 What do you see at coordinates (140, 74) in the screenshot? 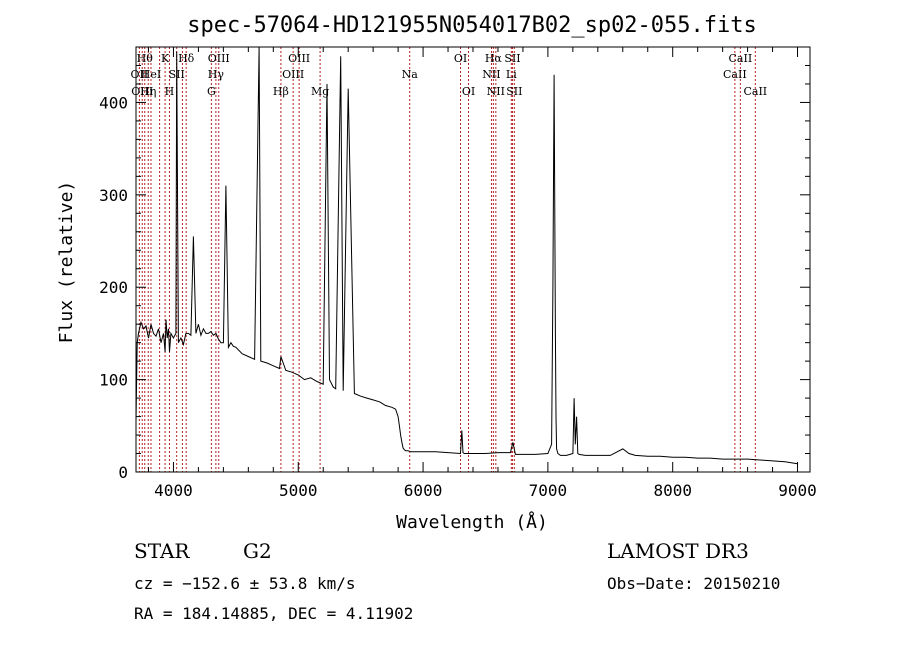
I see `line-label-0: OII` at bounding box center [140, 74].